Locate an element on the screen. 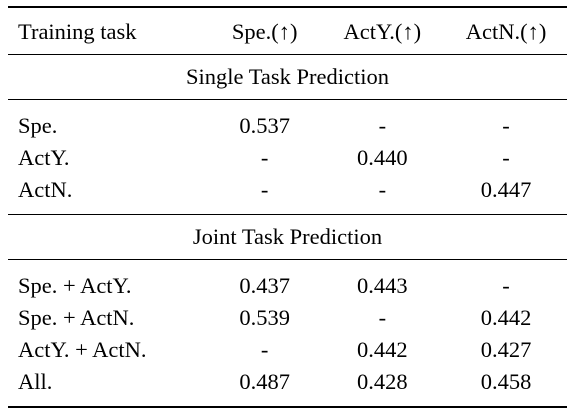 The width and height of the screenshot is (575, 411). header-row: Training task Spe.(↑) ActY.(↑) ActN.(↑) is located at coordinates (287, 30).